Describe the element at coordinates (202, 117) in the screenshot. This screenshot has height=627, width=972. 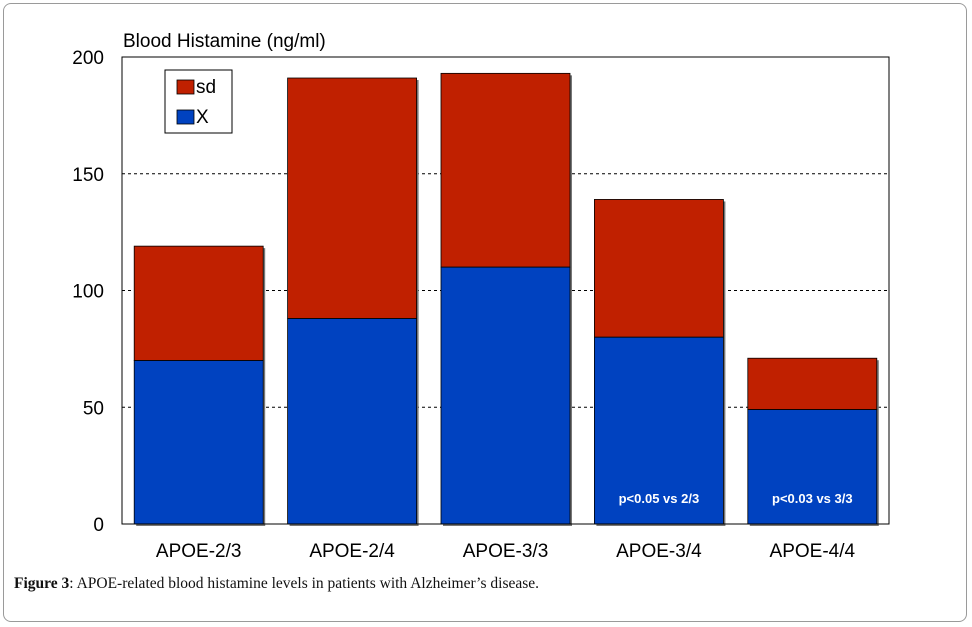
I see `legend-label: X` at that location.